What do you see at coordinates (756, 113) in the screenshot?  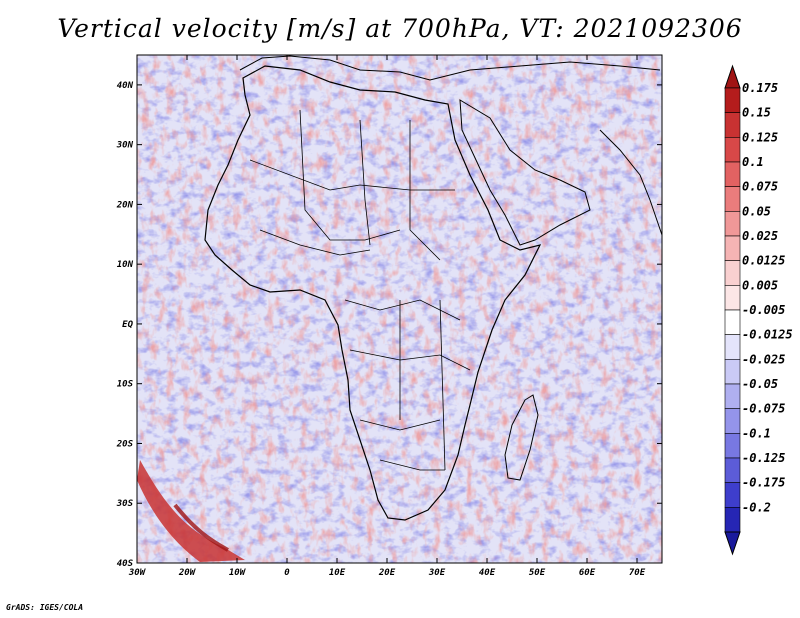 I see `colorbar-label: 0.15` at bounding box center [756, 113].